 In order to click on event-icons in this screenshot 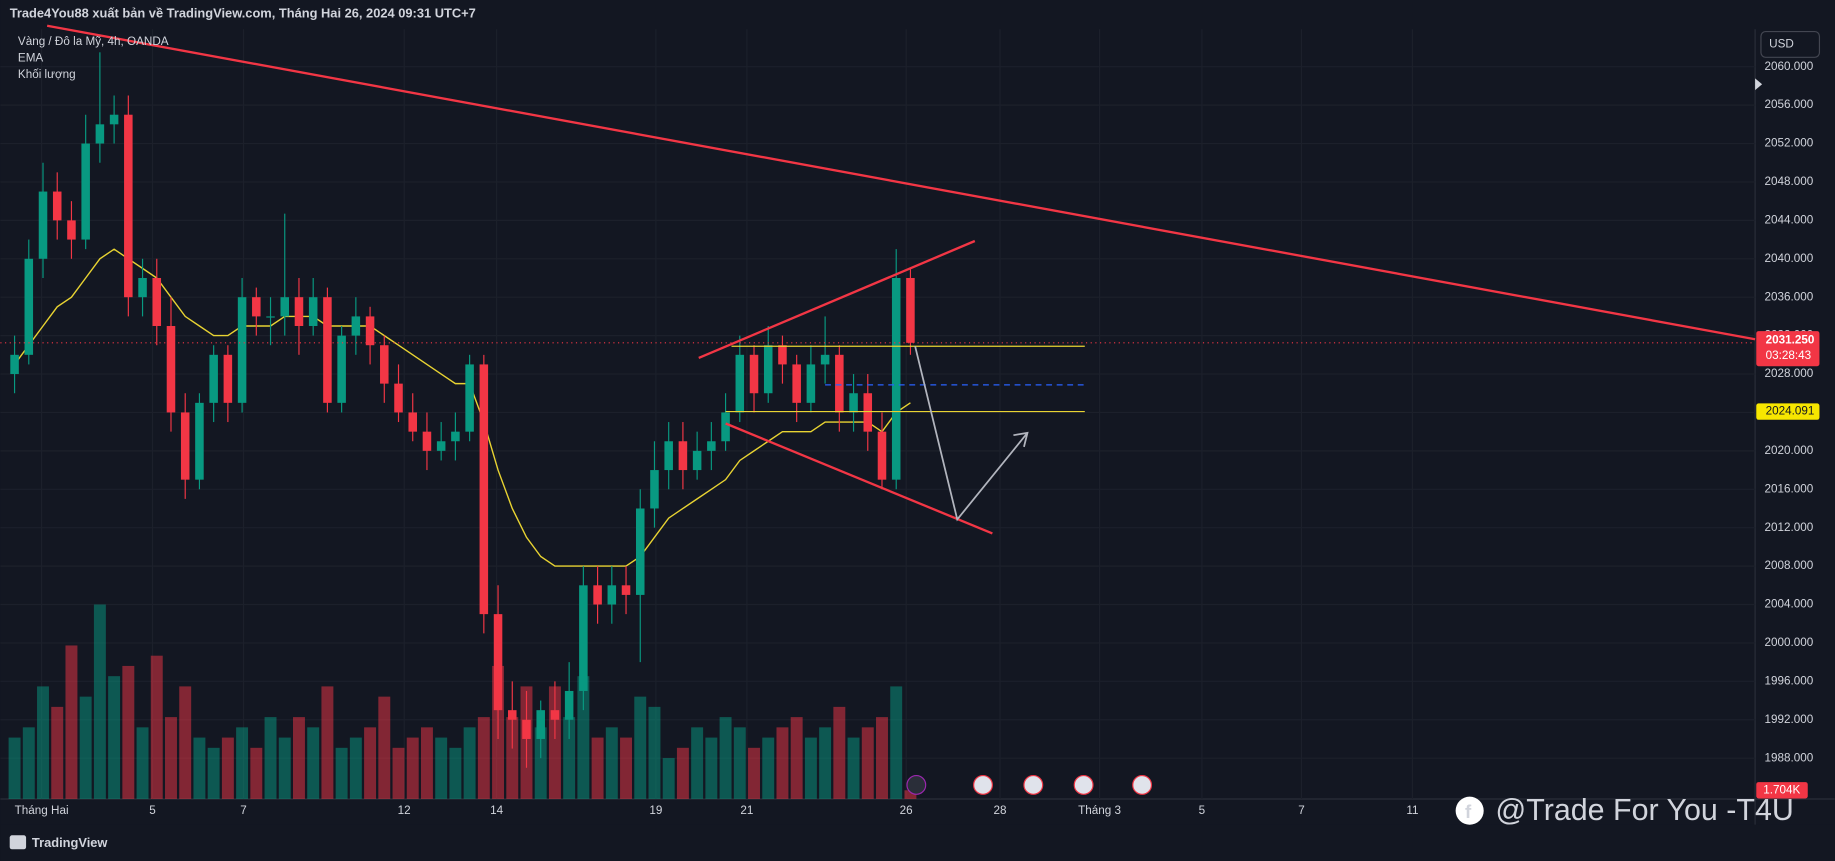, I will do `click(1029, 785)`.